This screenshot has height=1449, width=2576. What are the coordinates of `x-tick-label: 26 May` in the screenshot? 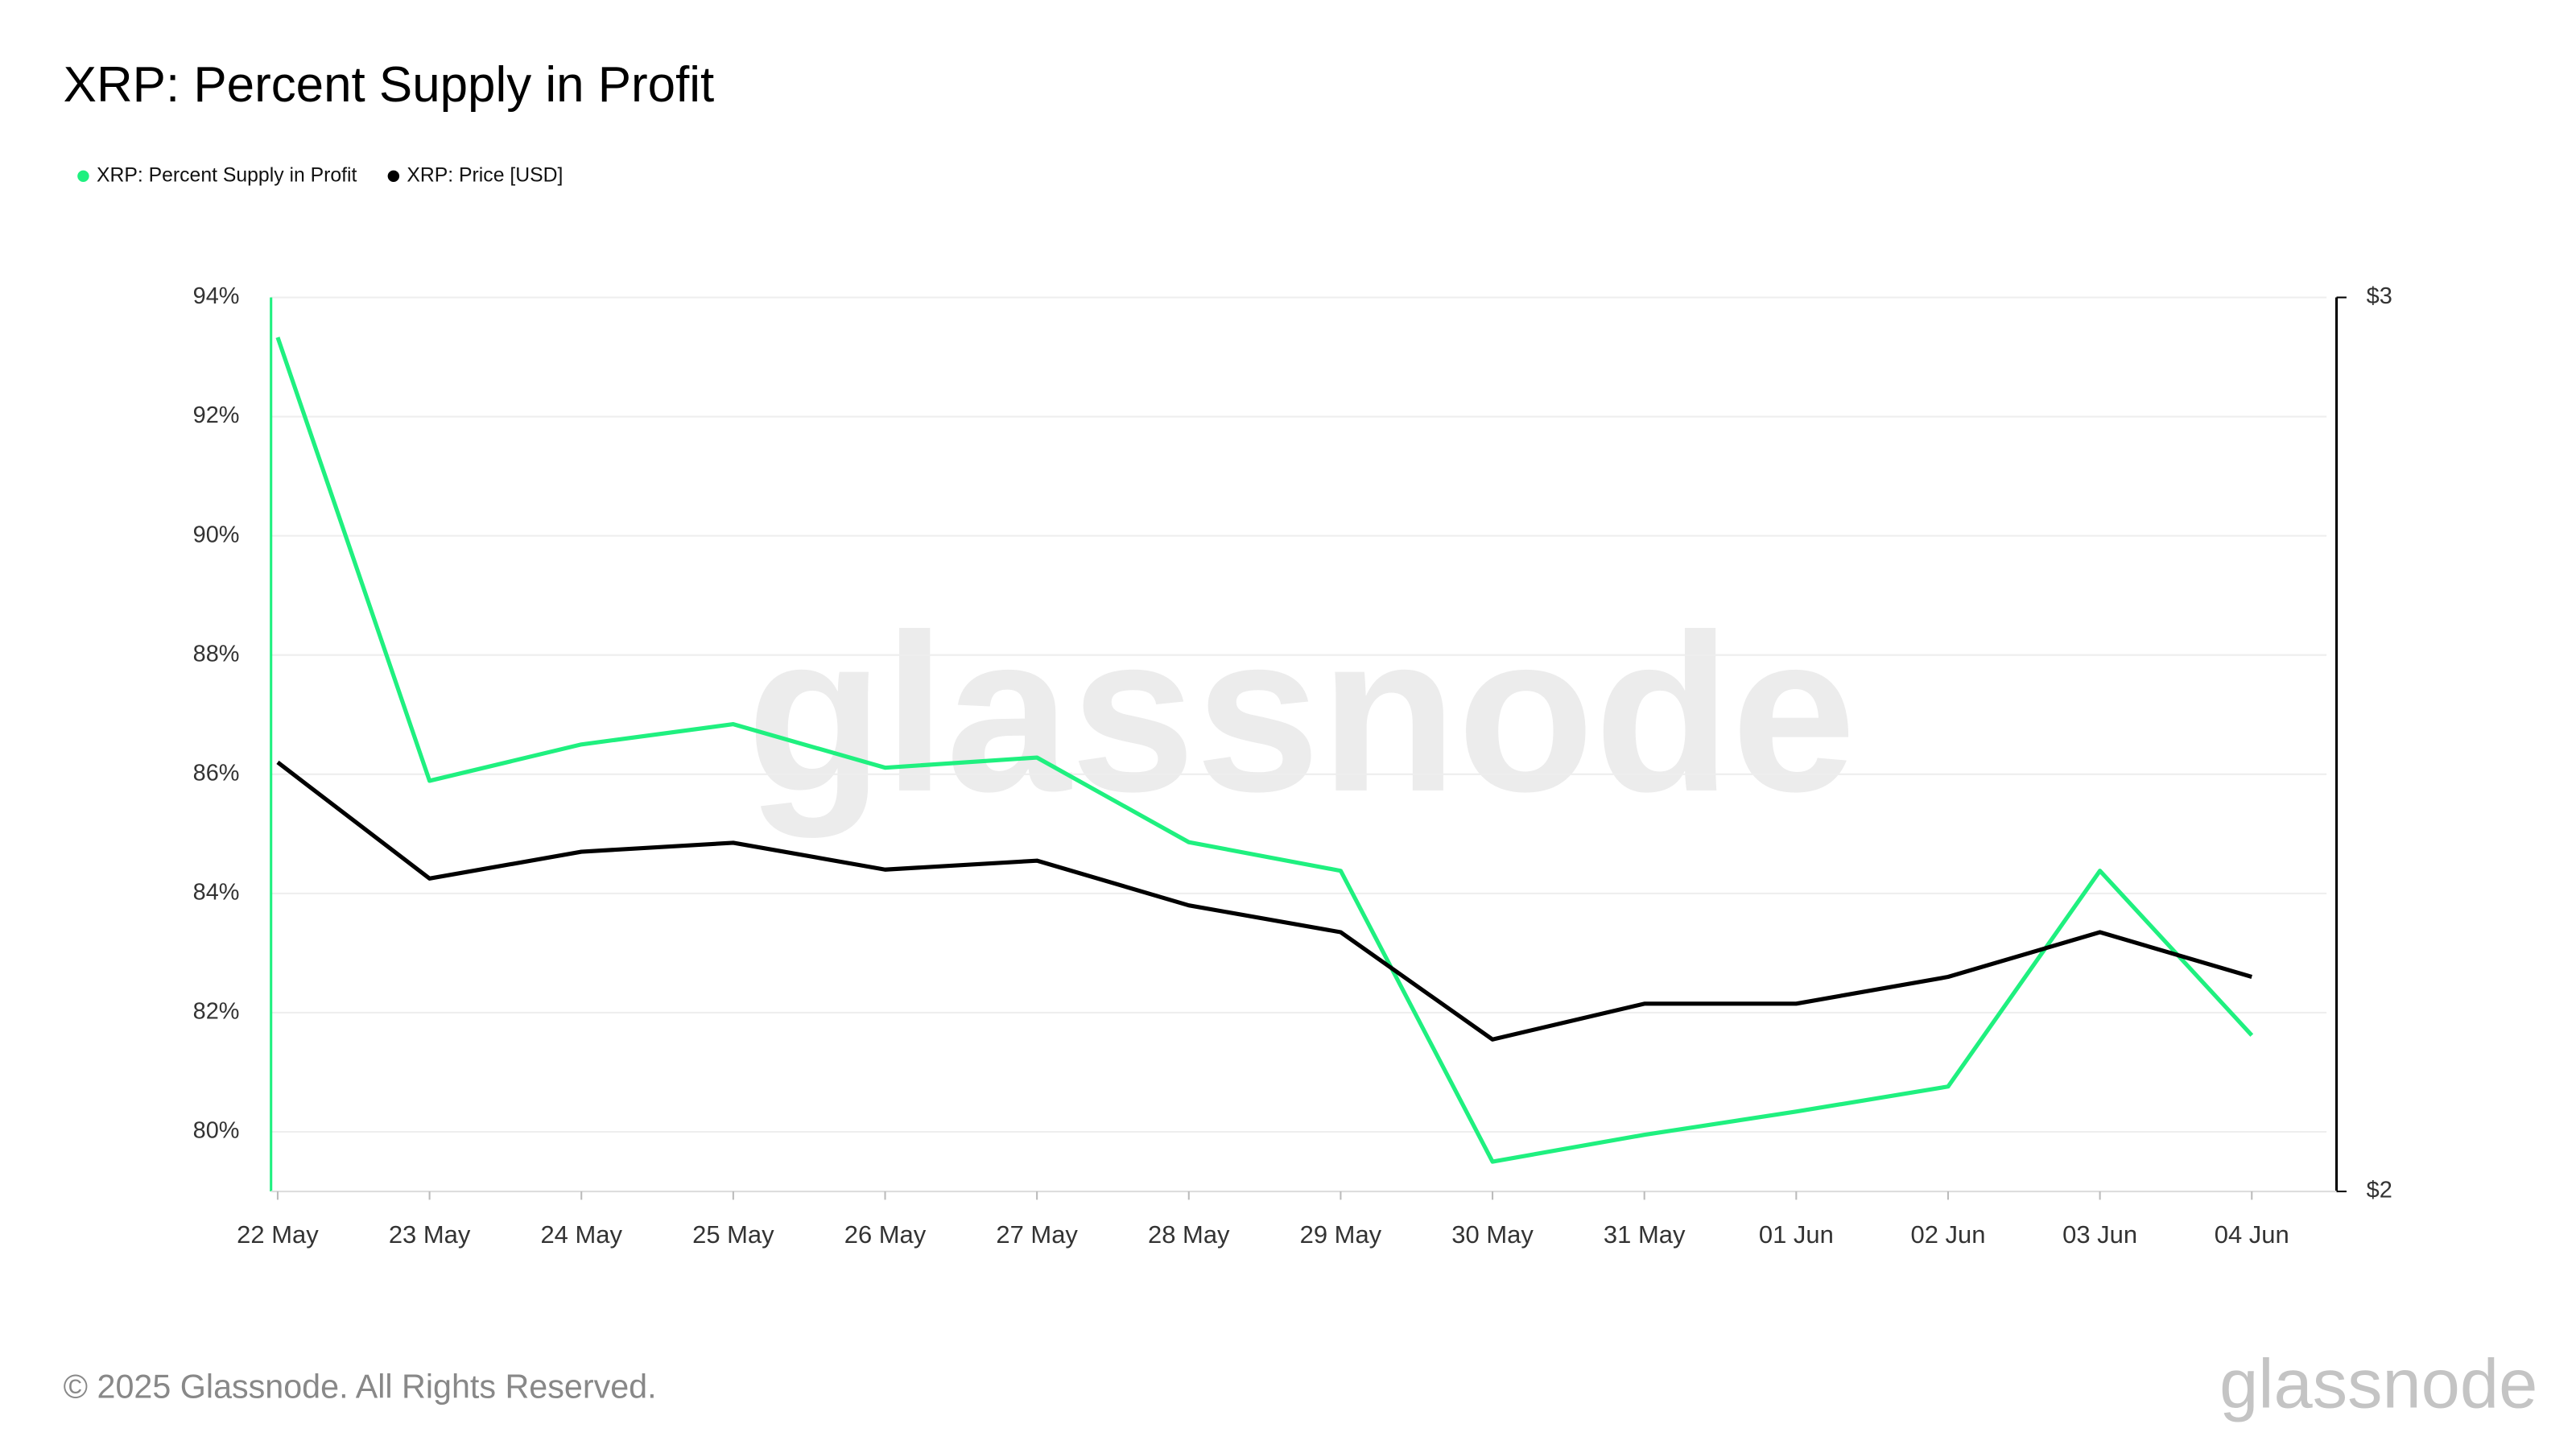 It's located at (885, 1234).